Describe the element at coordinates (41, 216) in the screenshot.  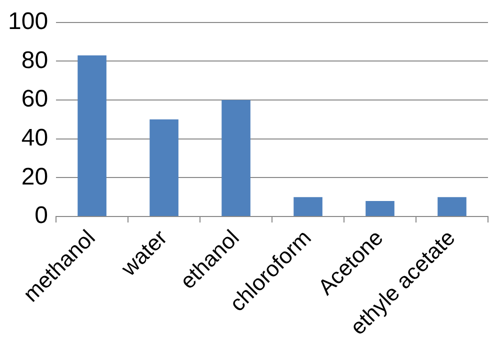
I see `y-tick-label: 0` at that location.